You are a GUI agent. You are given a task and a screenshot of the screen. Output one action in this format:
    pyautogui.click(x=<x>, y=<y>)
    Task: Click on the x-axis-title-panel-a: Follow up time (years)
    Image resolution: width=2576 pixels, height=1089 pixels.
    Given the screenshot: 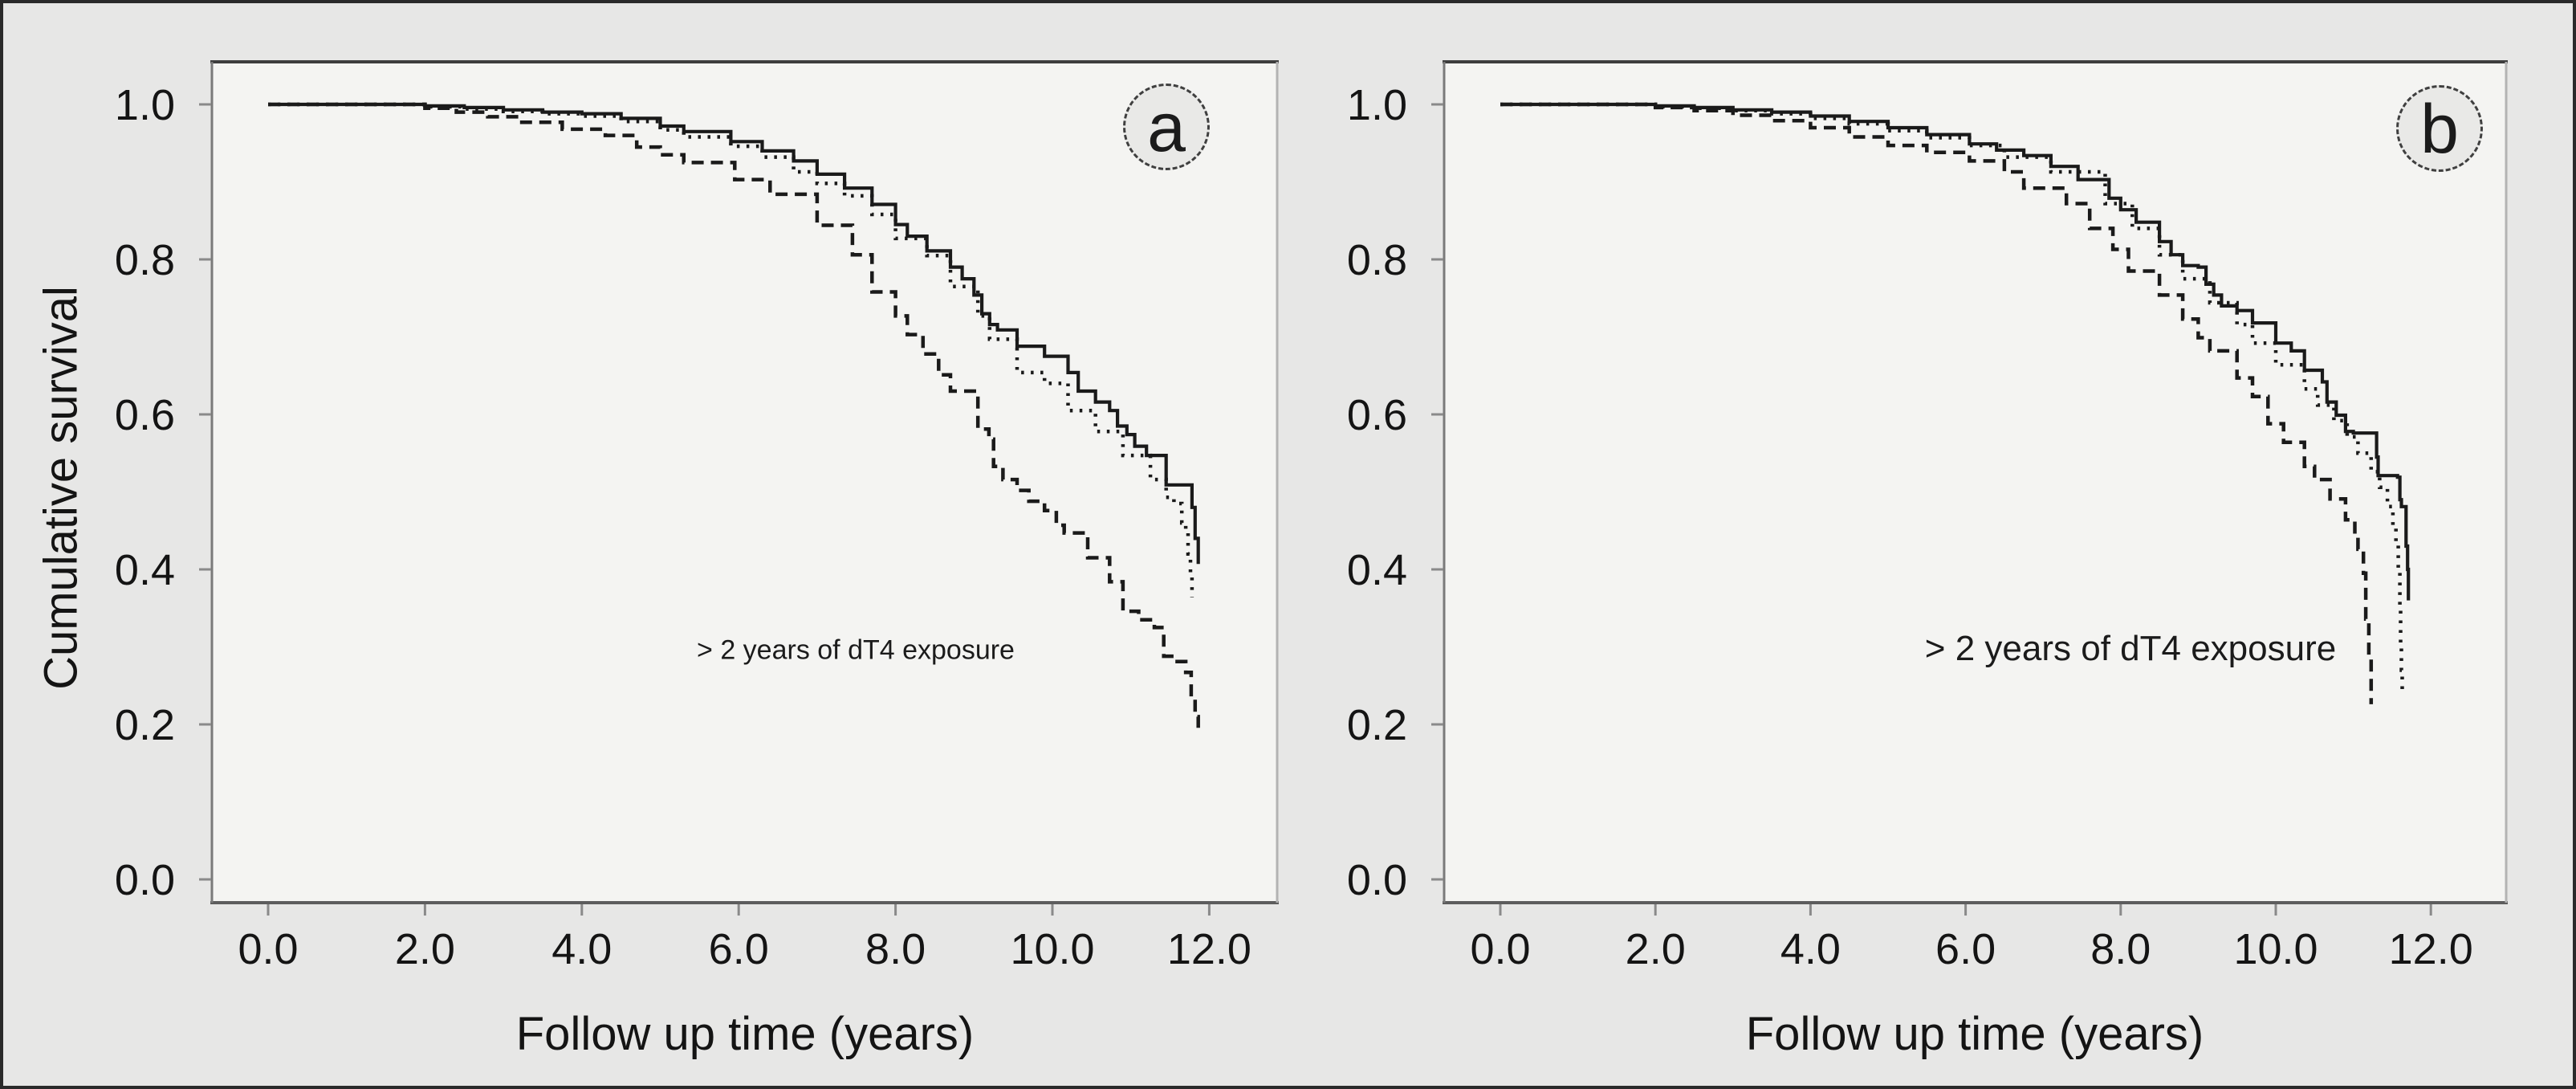 What is the action you would take?
    pyautogui.click(x=745, y=1034)
    